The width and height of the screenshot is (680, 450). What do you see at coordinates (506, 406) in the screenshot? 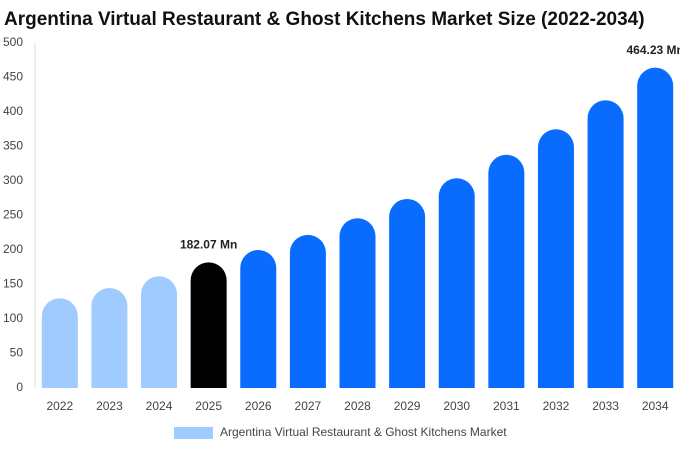
I see `x-tick-label: 2031` at bounding box center [506, 406].